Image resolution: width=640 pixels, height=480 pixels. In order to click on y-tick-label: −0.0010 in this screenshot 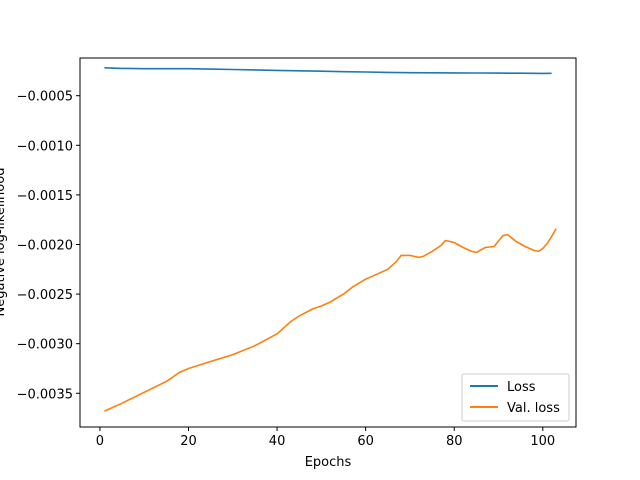, I will do `click(45, 146)`.